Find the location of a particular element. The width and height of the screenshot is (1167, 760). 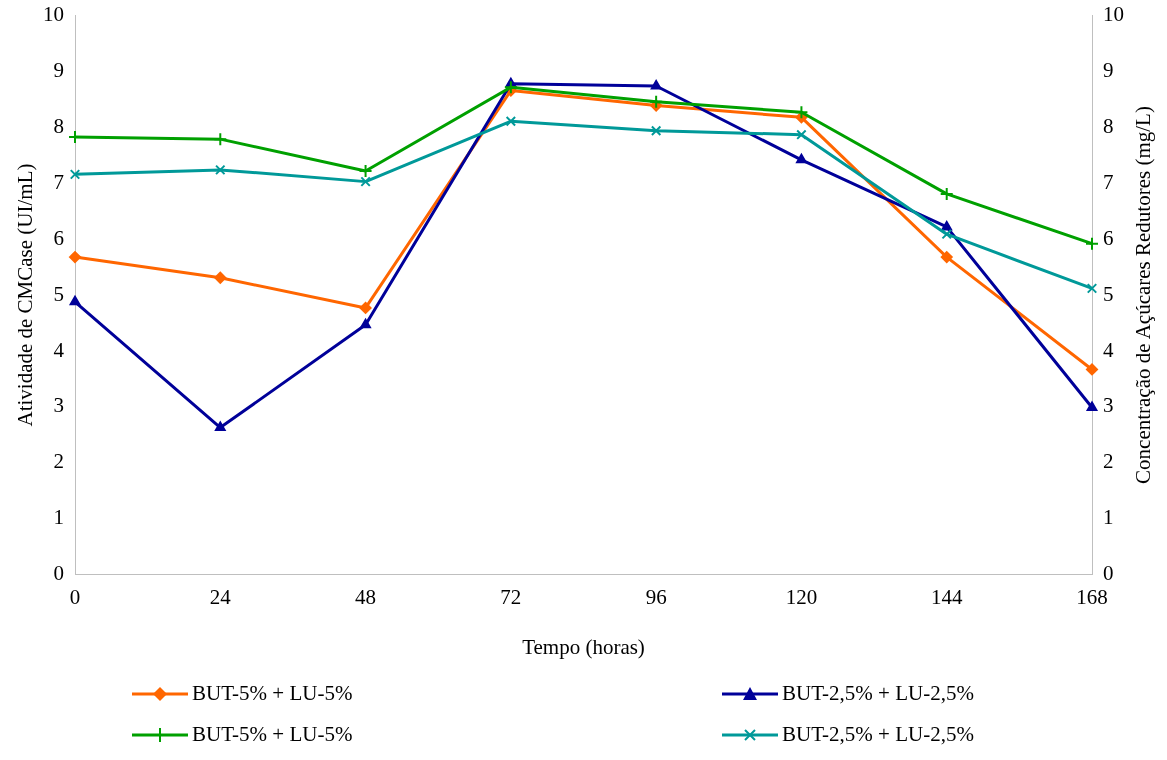

x-axis-title: Tempo (horas) is located at coordinates (583, 646).